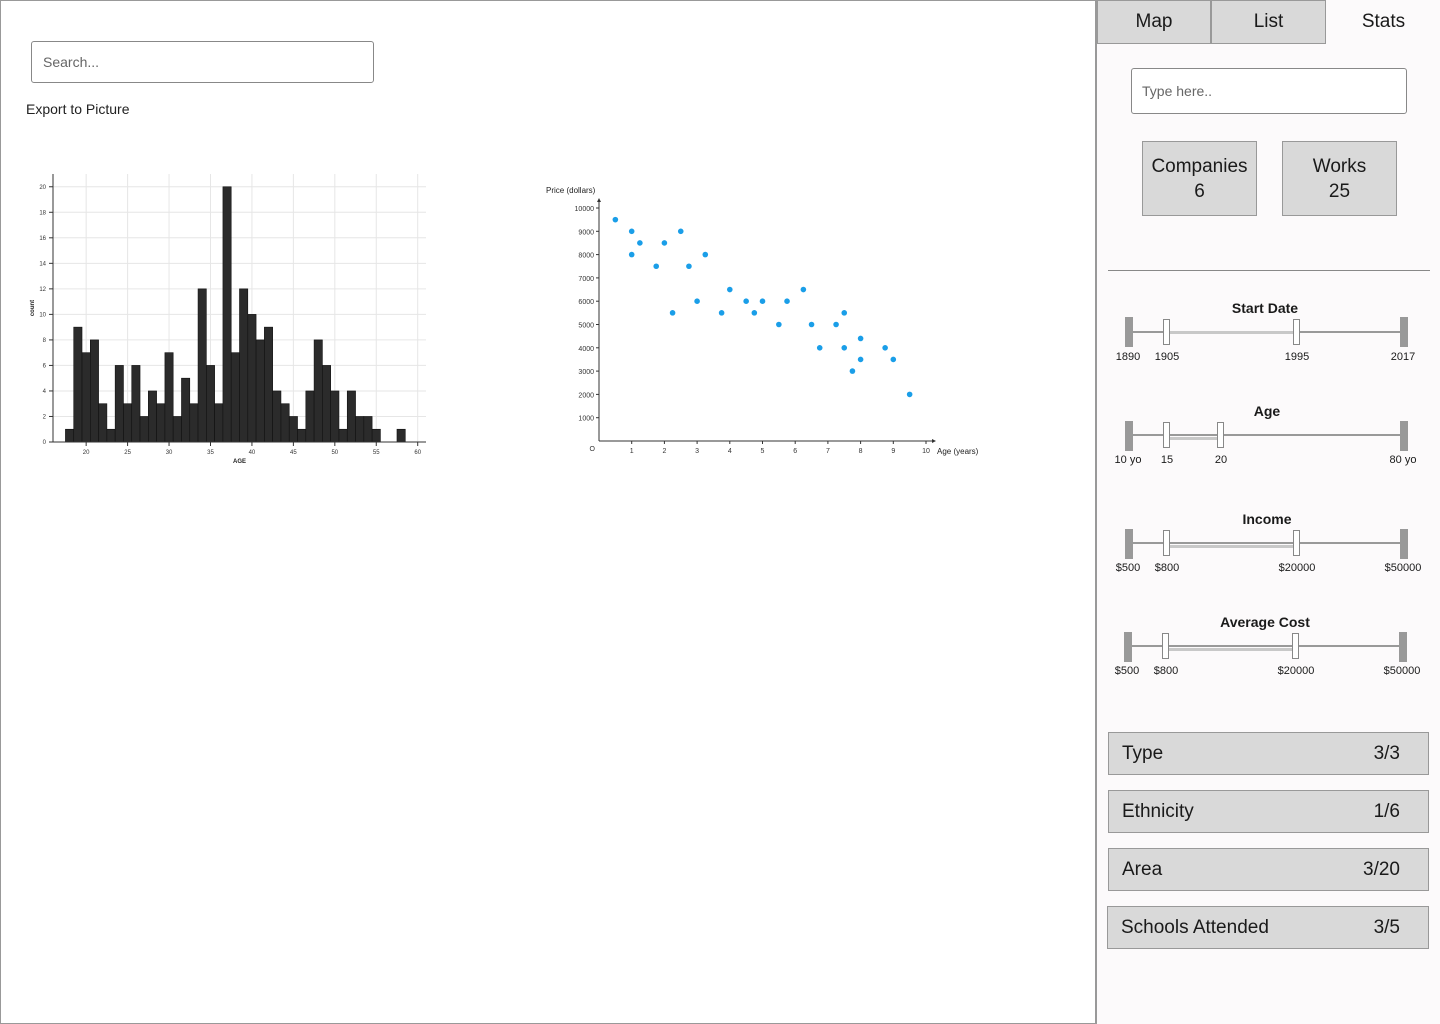 The height and width of the screenshot is (1024, 1440). What do you see at coordinates (1232, 649) in the screenshot?
I see `slider-selected-range` at bounding box center [1232, 649].